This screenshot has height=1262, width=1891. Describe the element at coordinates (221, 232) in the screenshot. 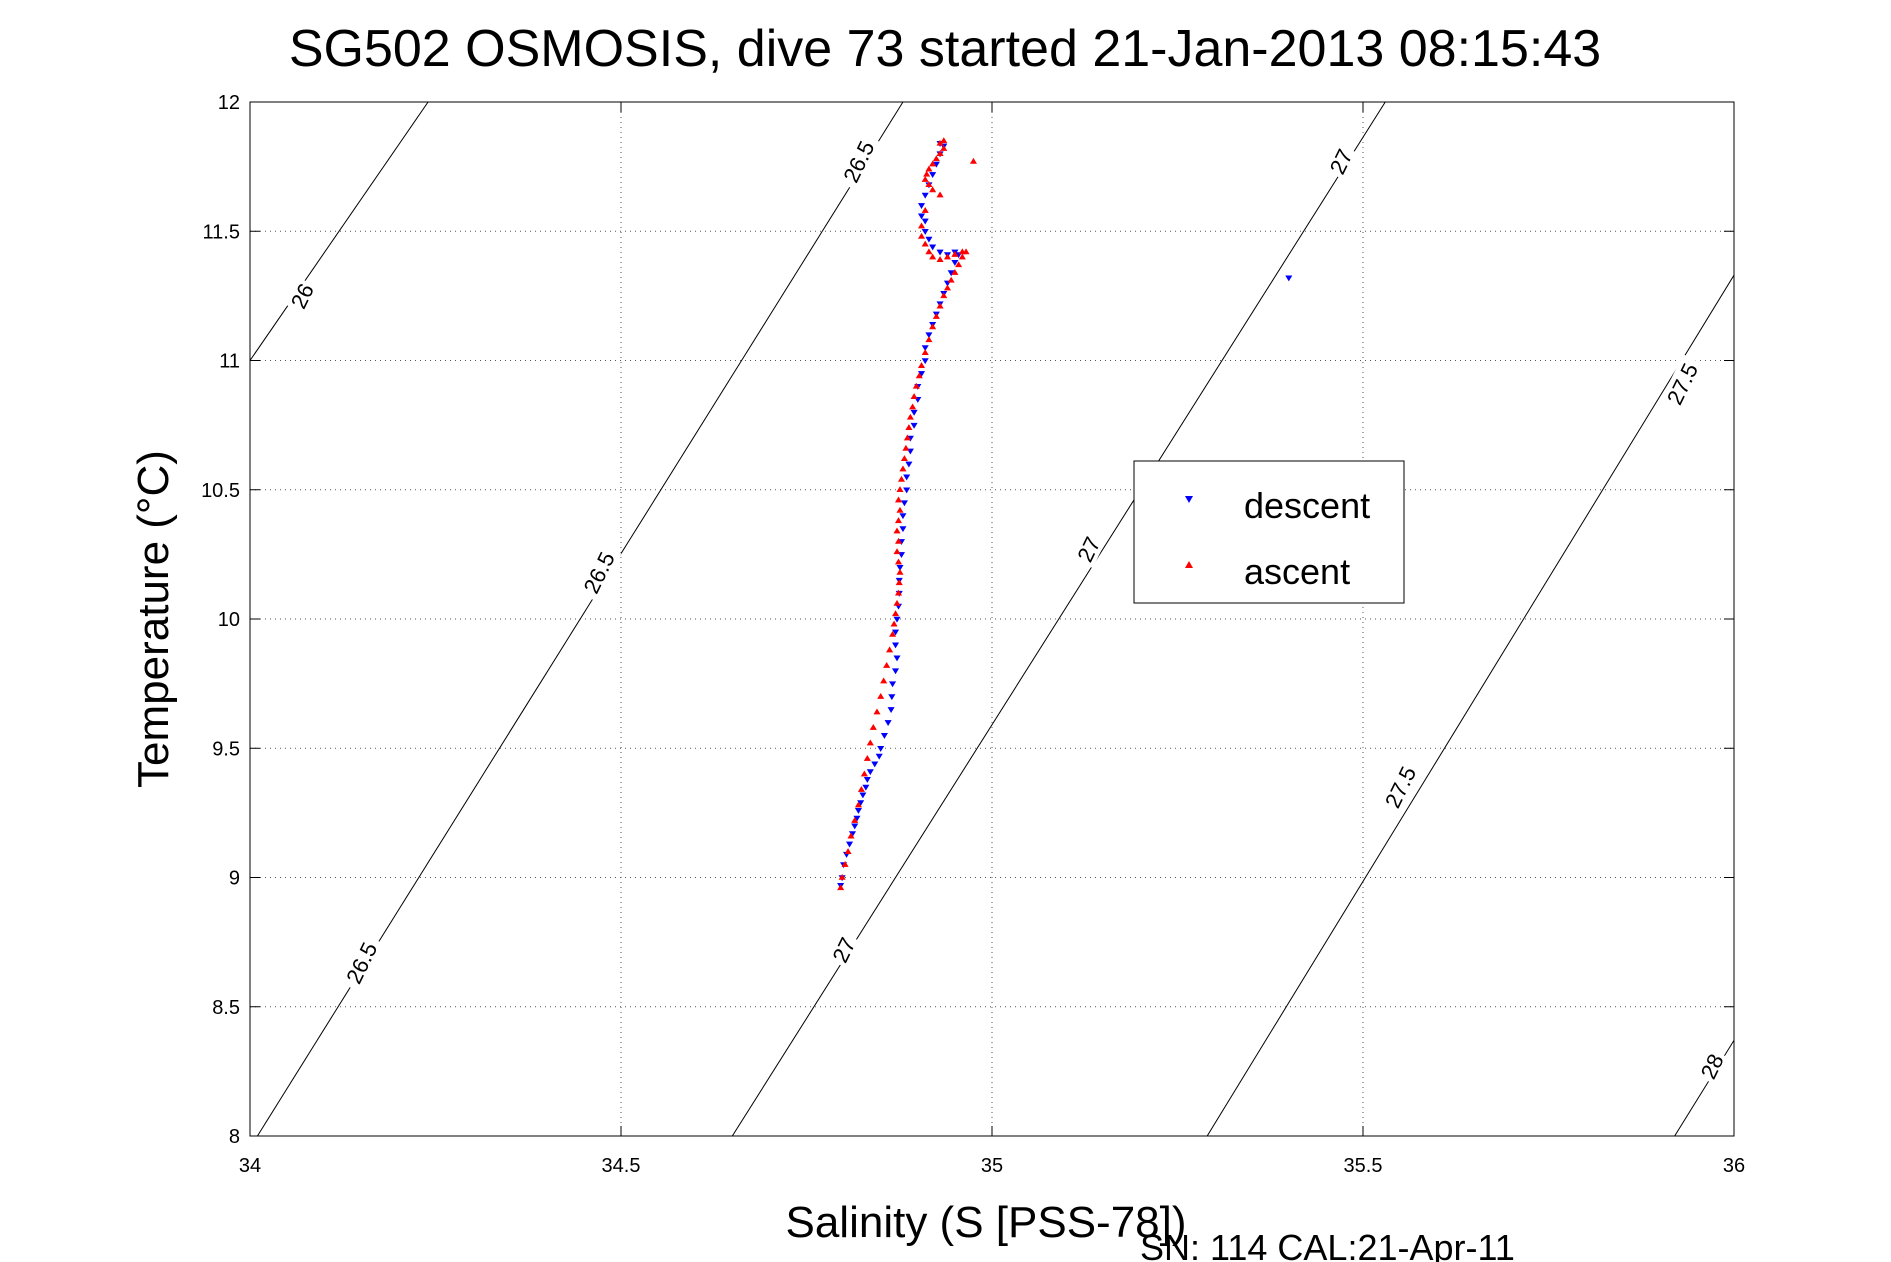

I see `y-tick-label: 11.5` at that location.